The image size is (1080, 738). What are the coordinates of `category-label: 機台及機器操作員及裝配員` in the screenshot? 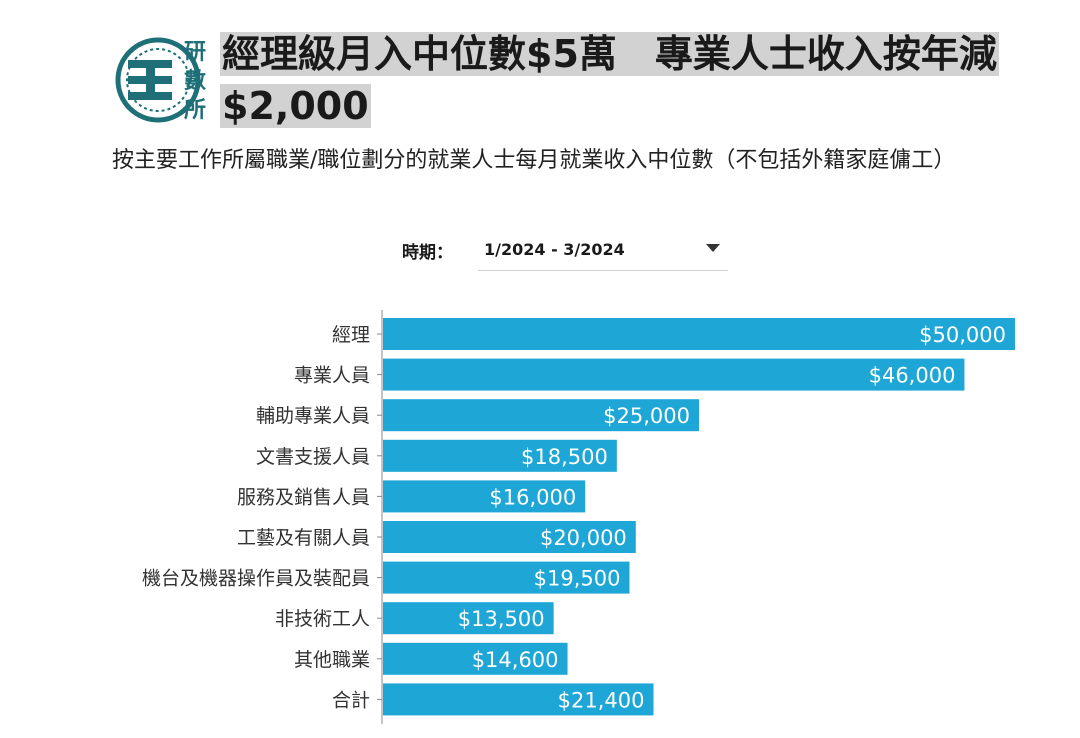 It's located at (256, 579).